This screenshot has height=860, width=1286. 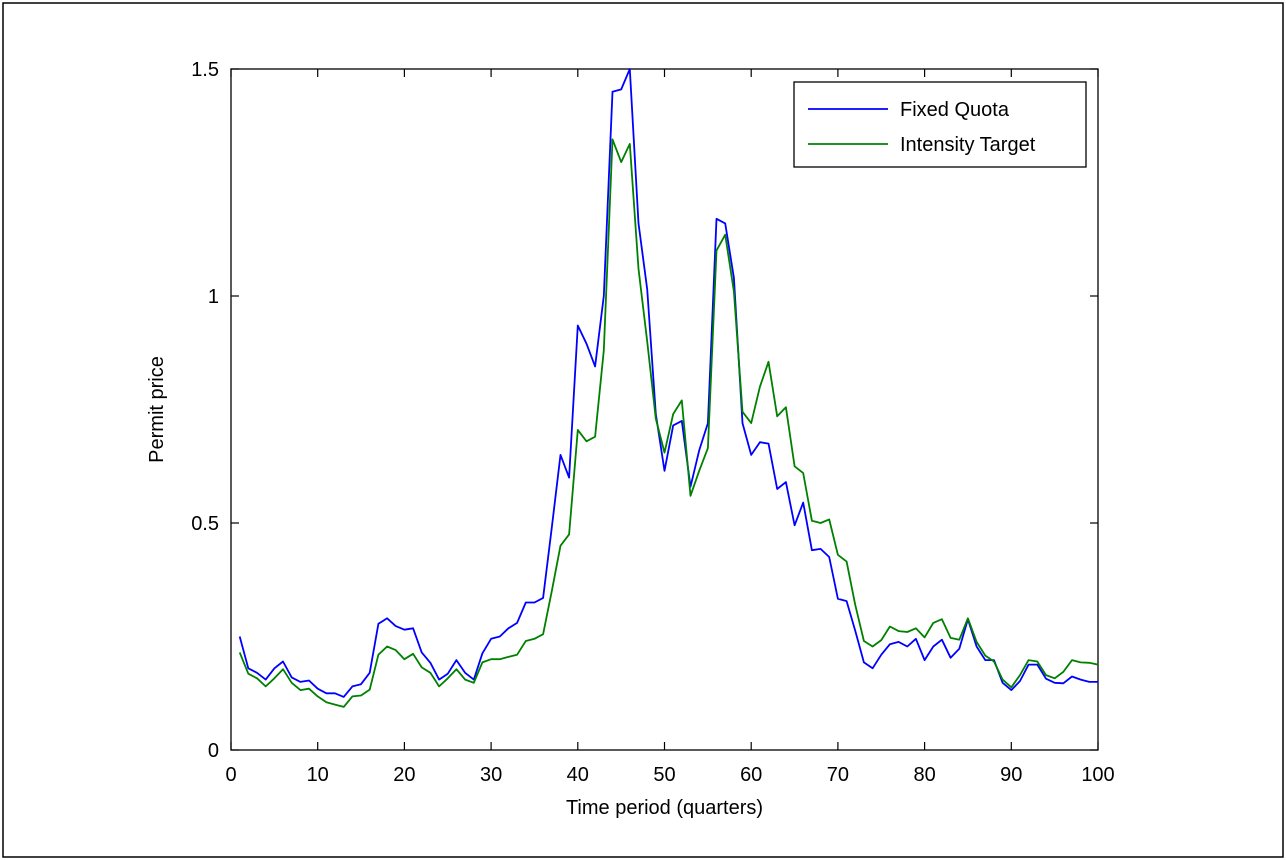 I want to click on x-tick-label: 10, so click(x=318, y=775).